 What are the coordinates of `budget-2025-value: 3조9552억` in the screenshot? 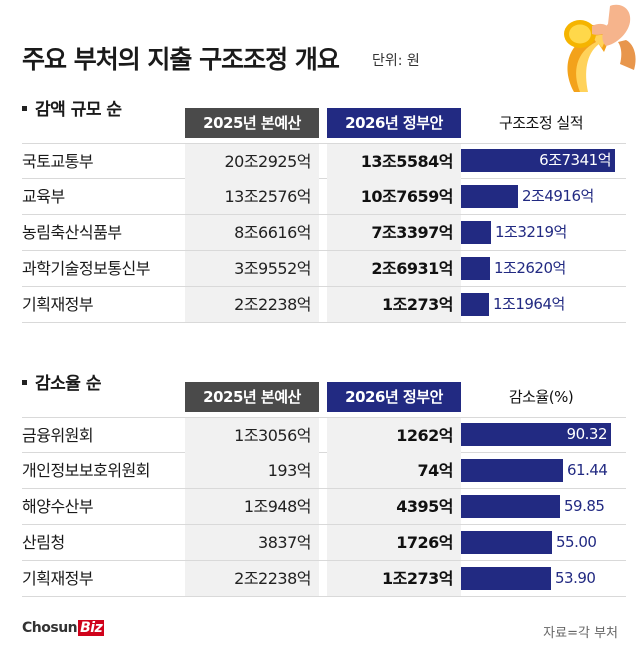 It's located at (272, 268).